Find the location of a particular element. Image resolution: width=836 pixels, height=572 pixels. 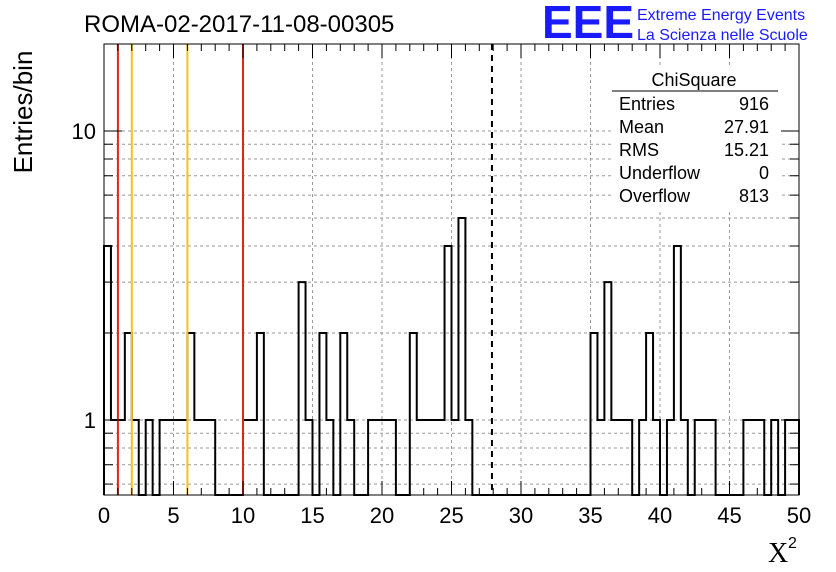

x-tick-label: 25 is located at coordinates (451, 515).